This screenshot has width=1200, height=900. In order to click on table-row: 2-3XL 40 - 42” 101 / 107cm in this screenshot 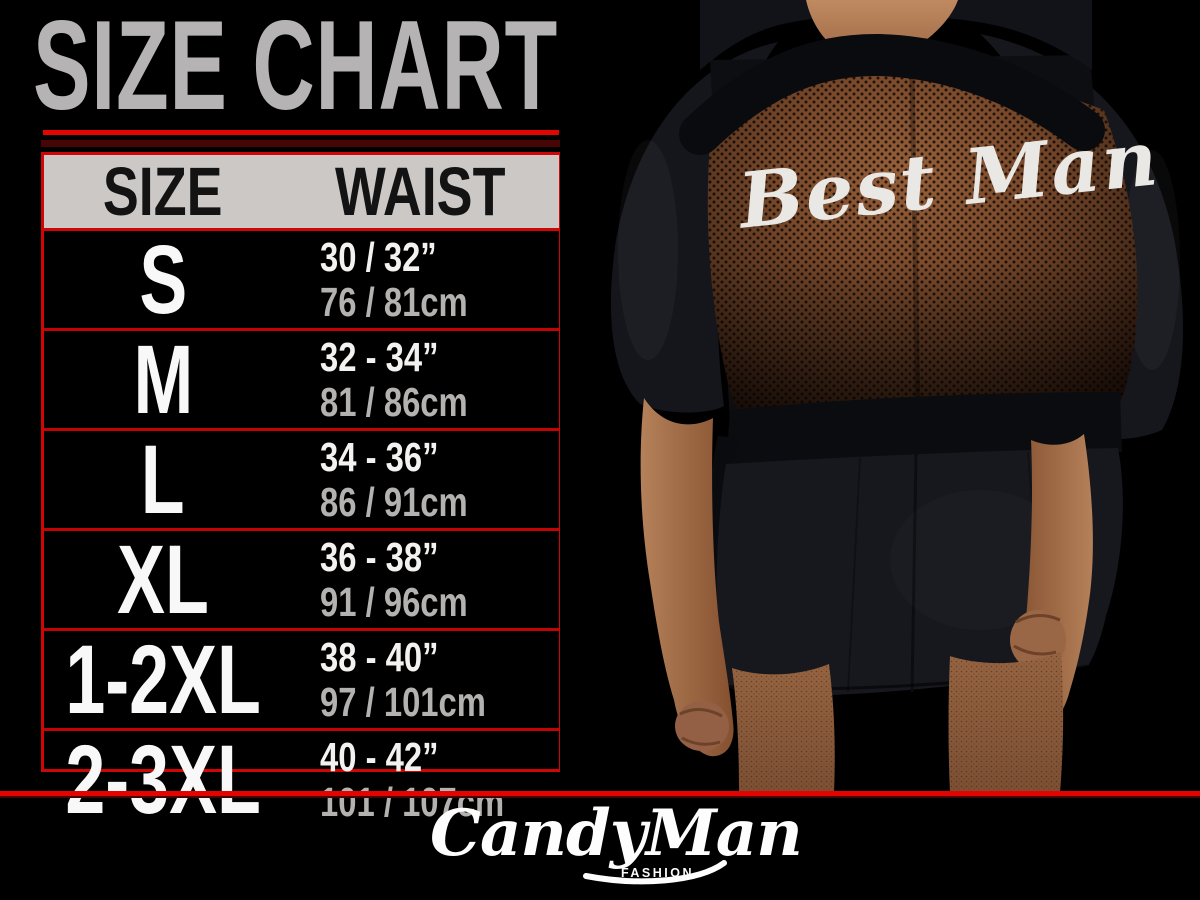, I will do `click(301, 778)`.